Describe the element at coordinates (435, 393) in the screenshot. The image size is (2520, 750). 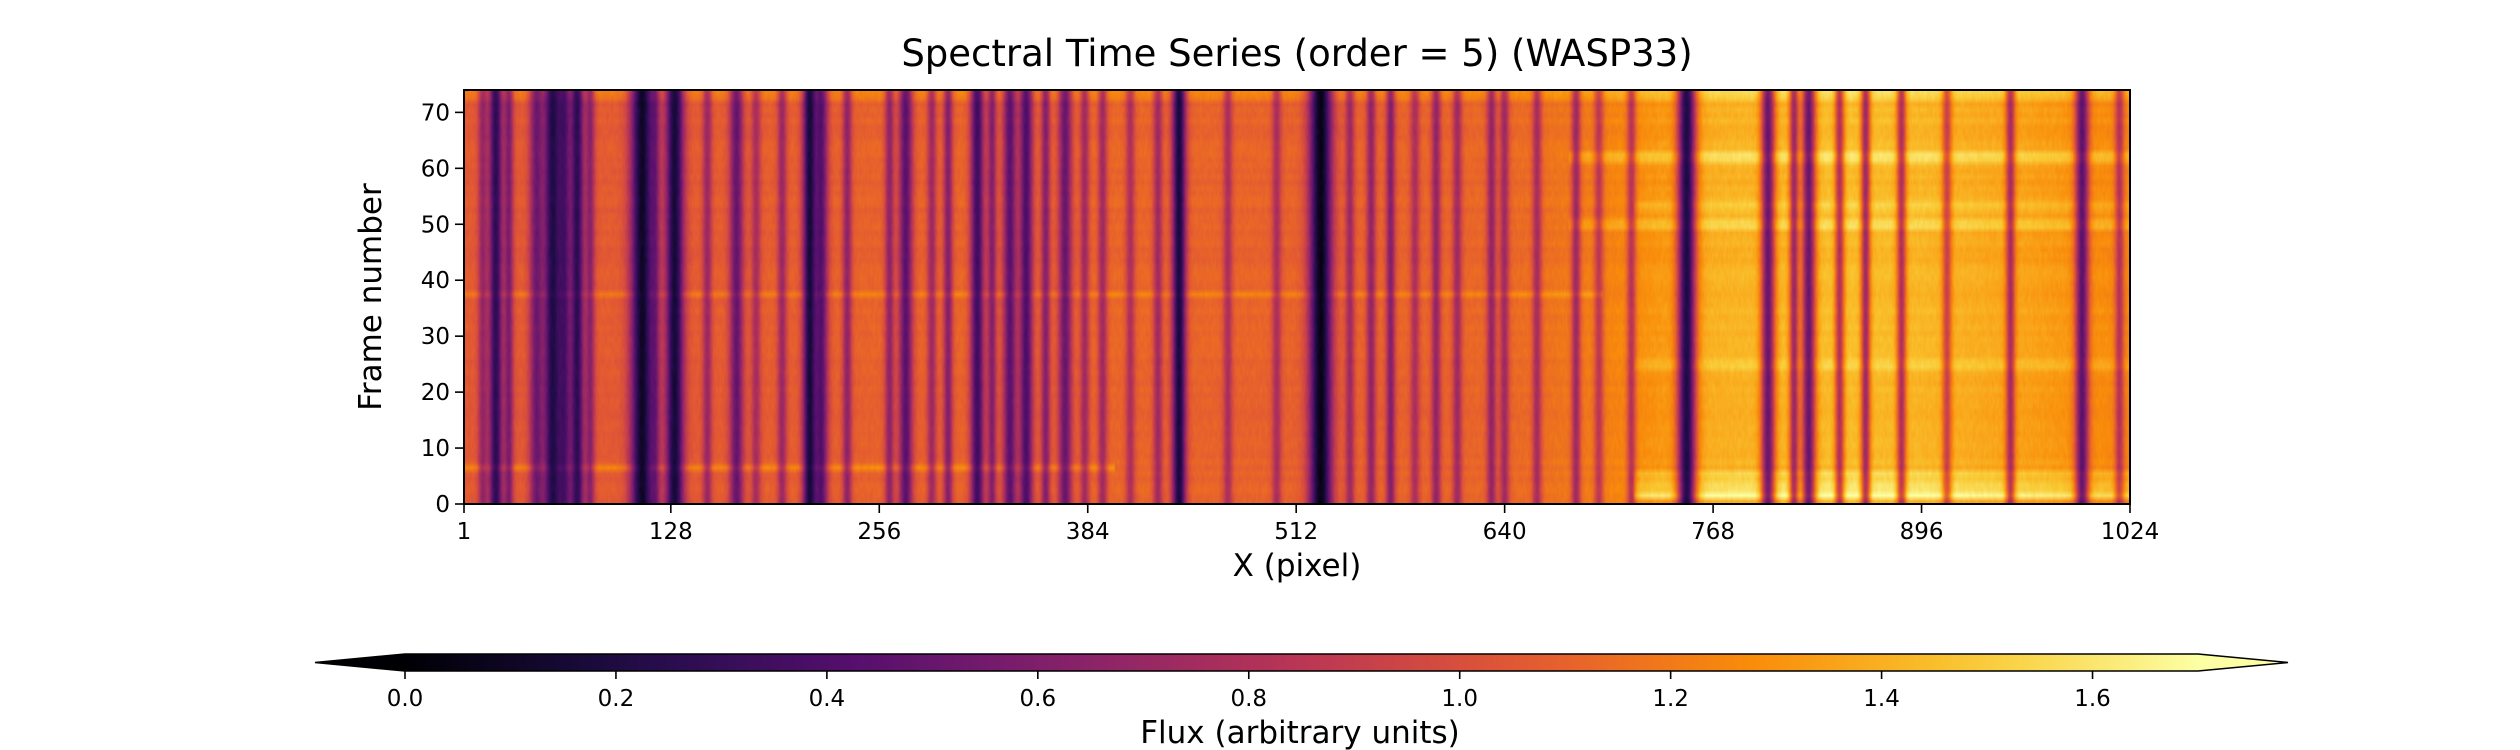
I see `y-tick-label: 20` at that location.